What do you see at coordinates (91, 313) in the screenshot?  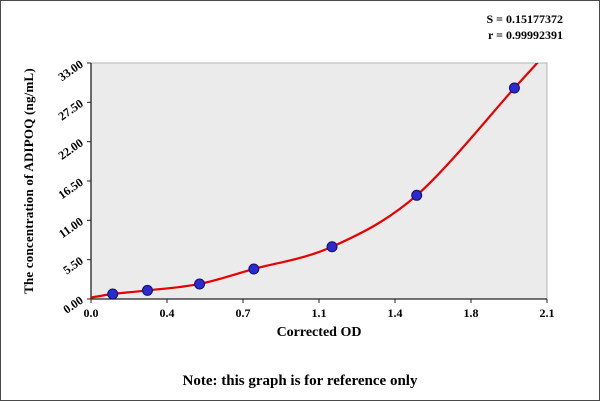 I see `svg-text: 0.0` at bounding box center [91, 313].